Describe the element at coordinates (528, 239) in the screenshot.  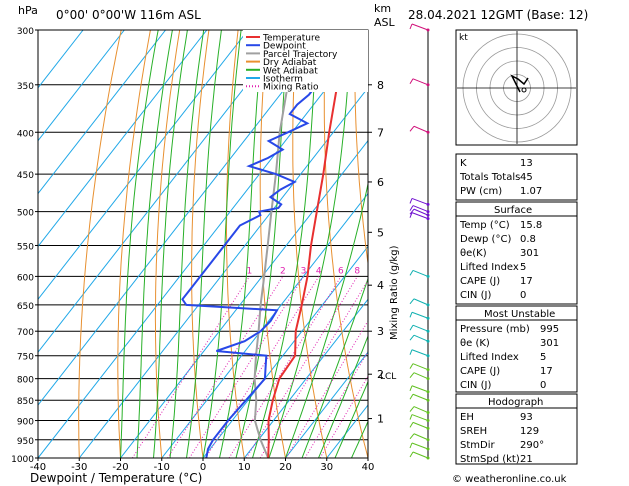
I see `surface-dewp-value: 0.8` at that location.